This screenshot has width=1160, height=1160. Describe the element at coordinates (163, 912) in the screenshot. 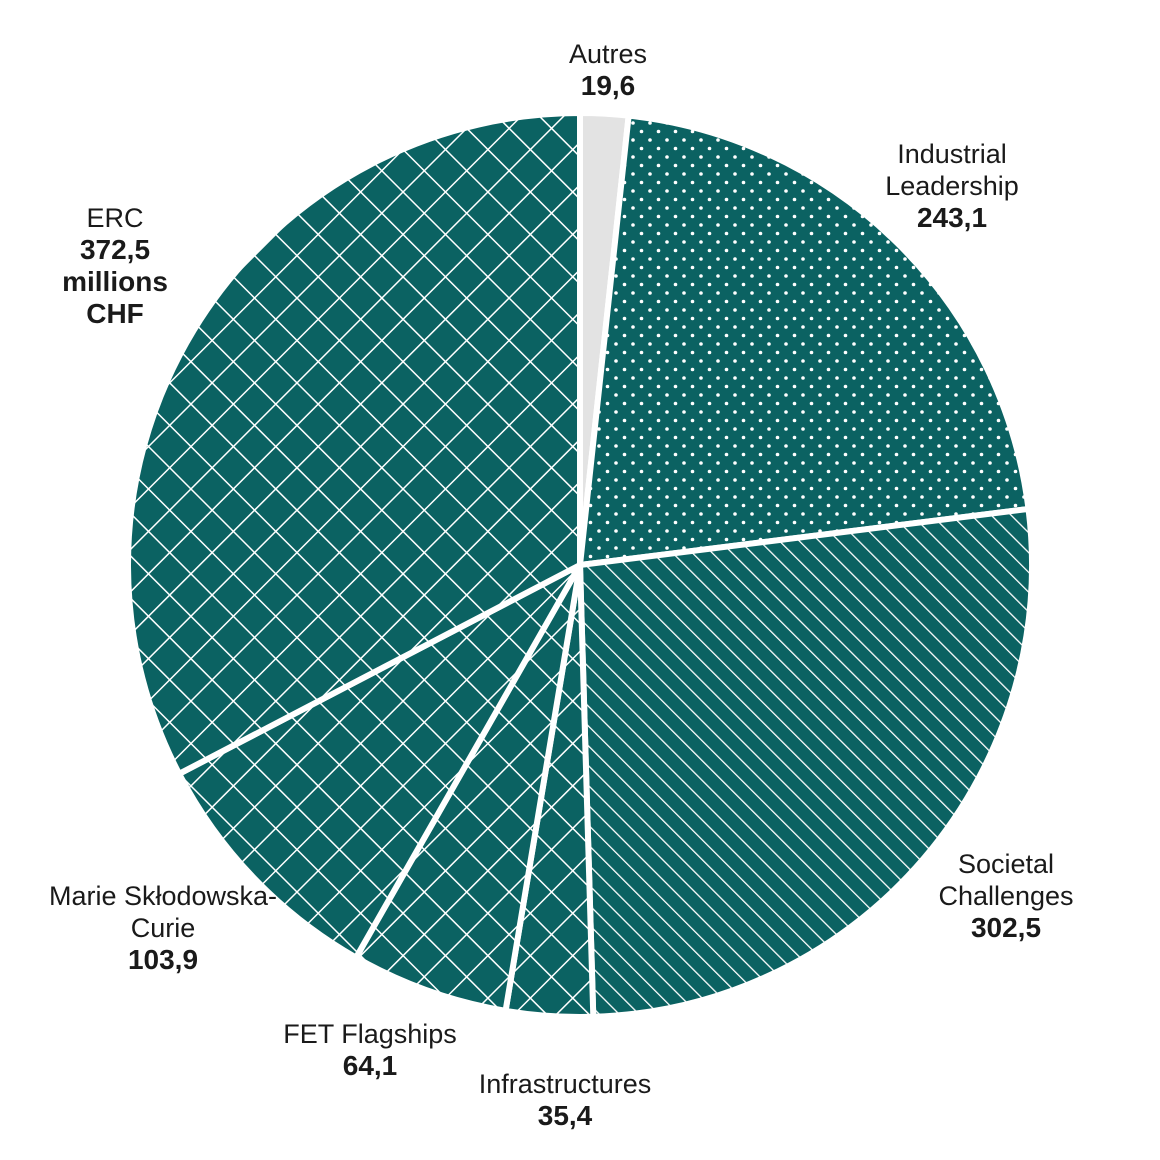

I see `slice-name-marie: Marie Skłodowska-Curie` at that location.